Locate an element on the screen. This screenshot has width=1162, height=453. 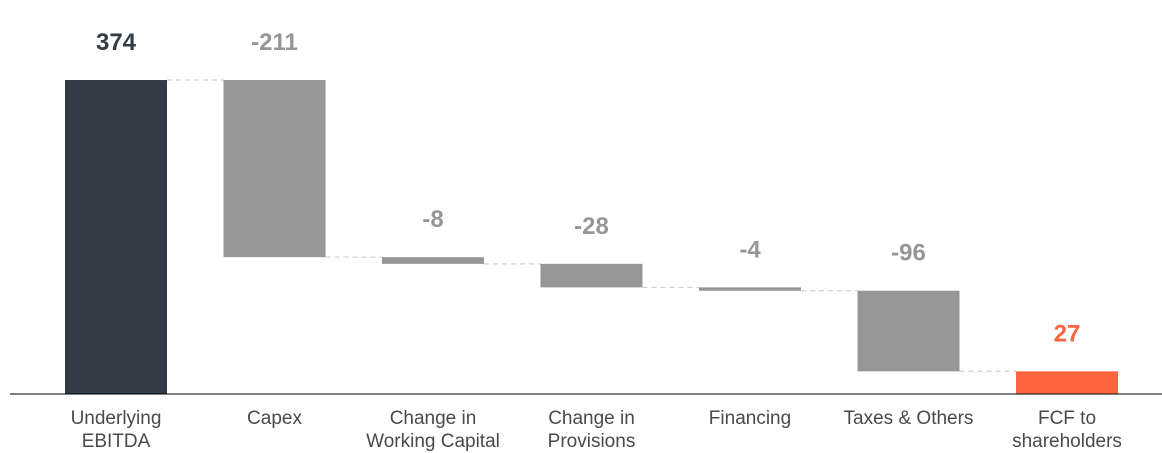
category-label-line: Financing is located at coordinates (750, 418).